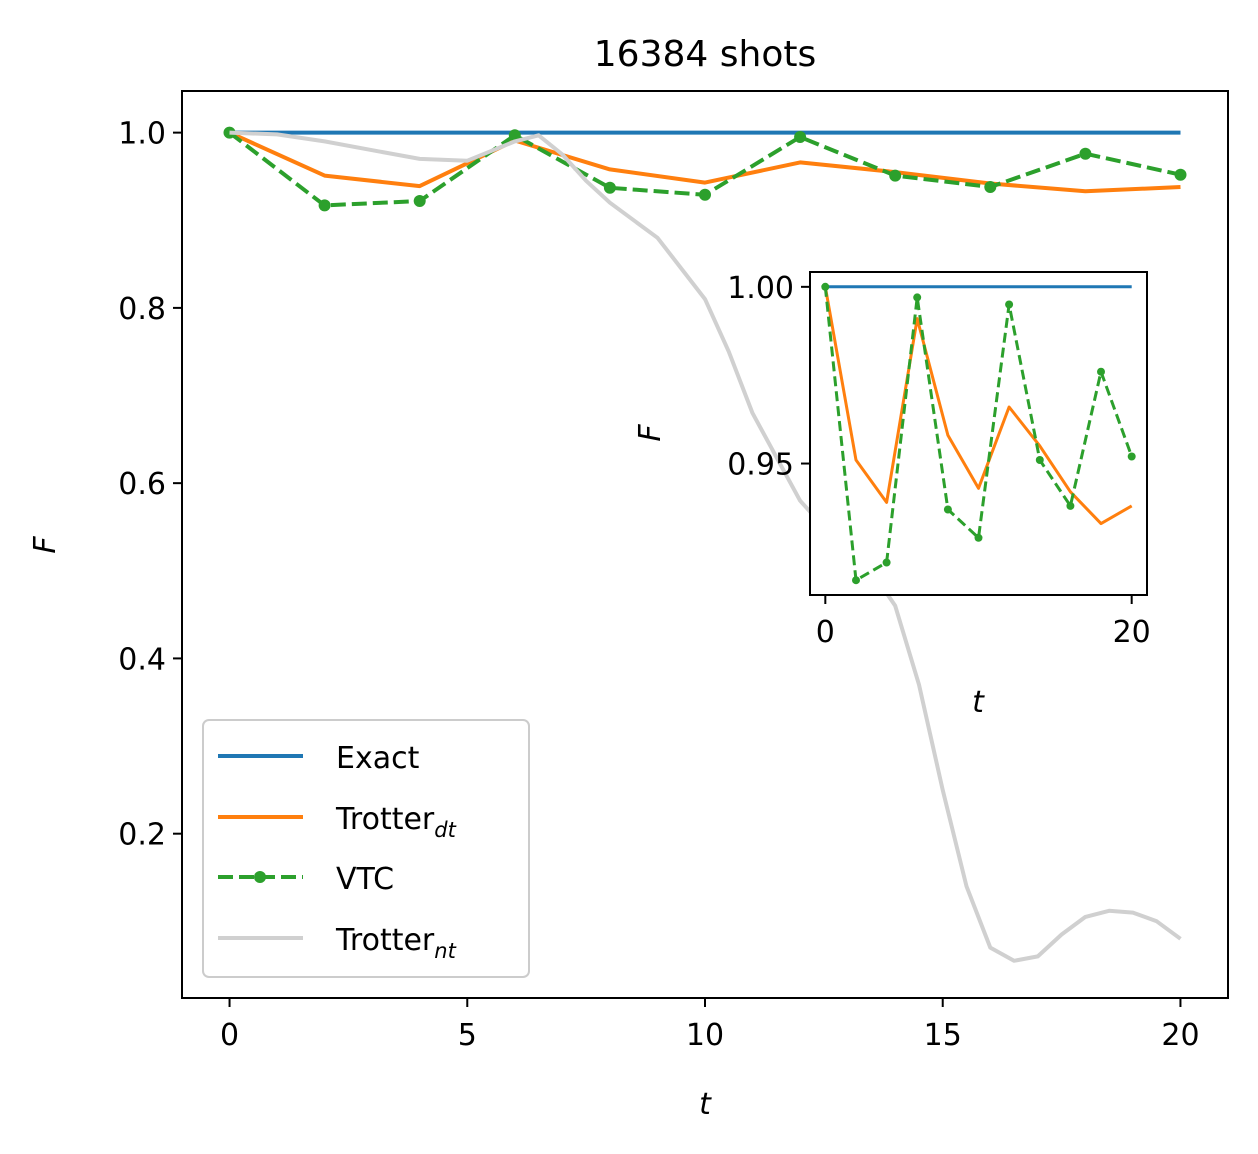 This screenshot has height=1154, width=1258. What do you see at coordinates (385, 819) in the screenshot?
I see `legend-name-trotter-dt: Trotter` at bounding box center [385, 819].